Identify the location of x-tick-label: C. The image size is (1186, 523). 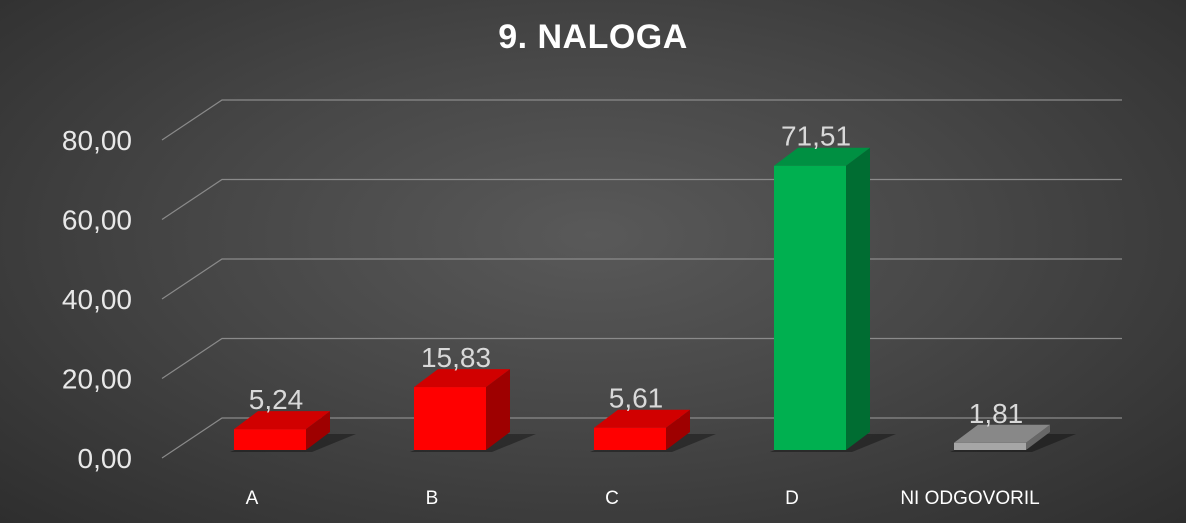
(612, 498).